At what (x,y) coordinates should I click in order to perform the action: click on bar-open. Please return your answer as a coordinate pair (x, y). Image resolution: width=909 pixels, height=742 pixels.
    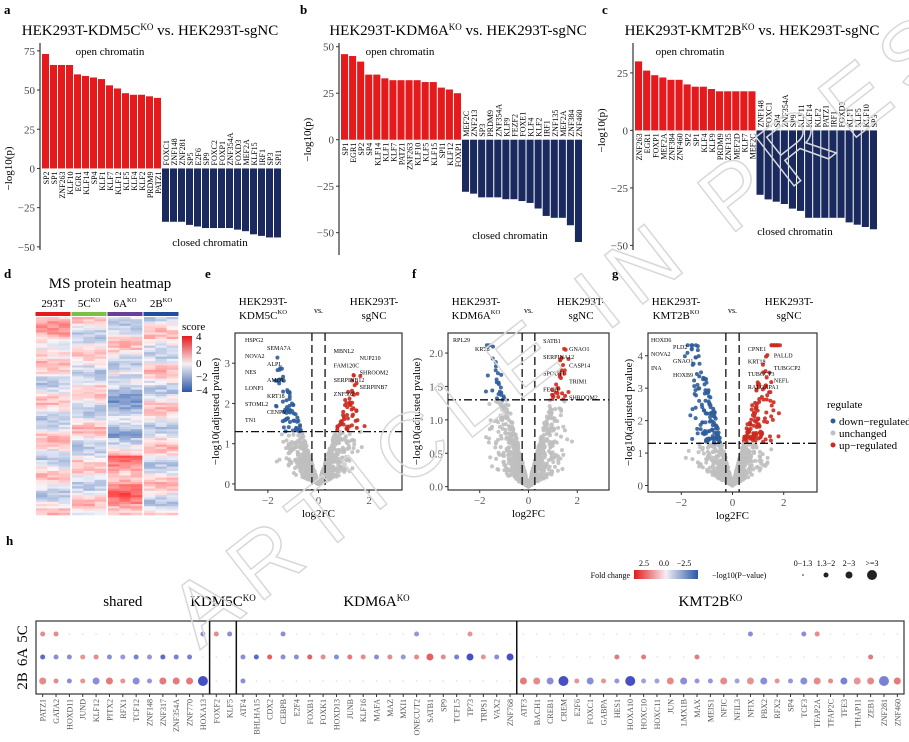
    Looking at the image, I should click on (45, 111).